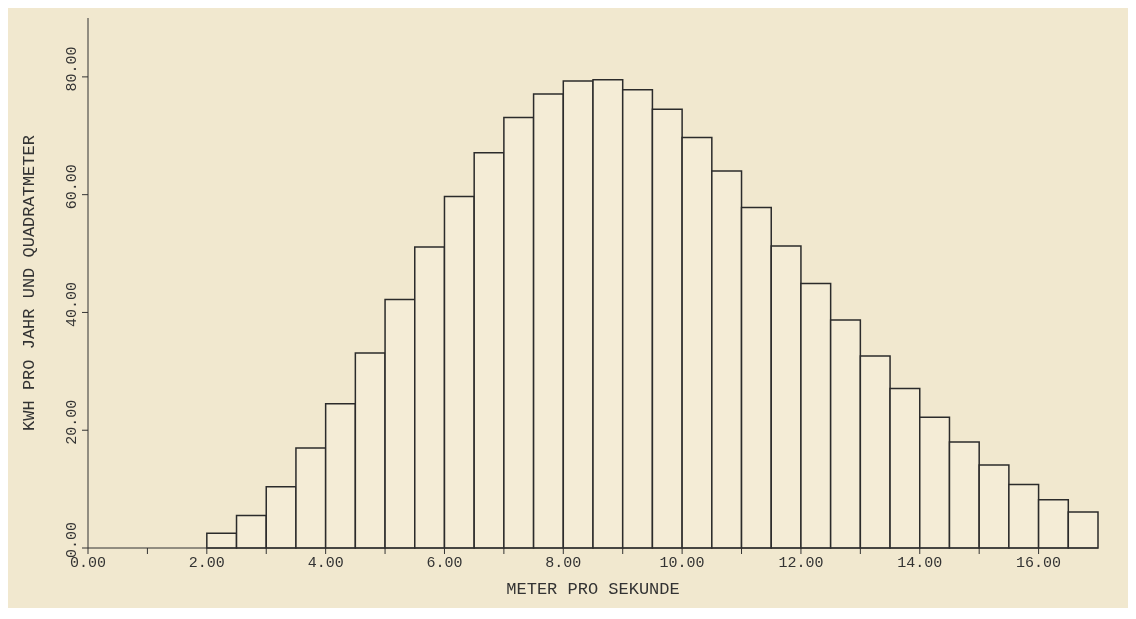 Image resolution: width=1136 pixels, height=619 pixels. Describe the element at coordinates (30, 283) in the screenshot. I see `y-axis-title: KWH PRO JAHR UND QUADRATMETER` at that location.